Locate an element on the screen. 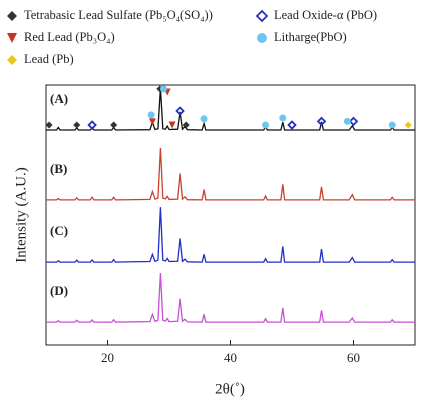 This screenshot has height=414, width=439. pattern-label: (C) is located at coordinates (59, 230).